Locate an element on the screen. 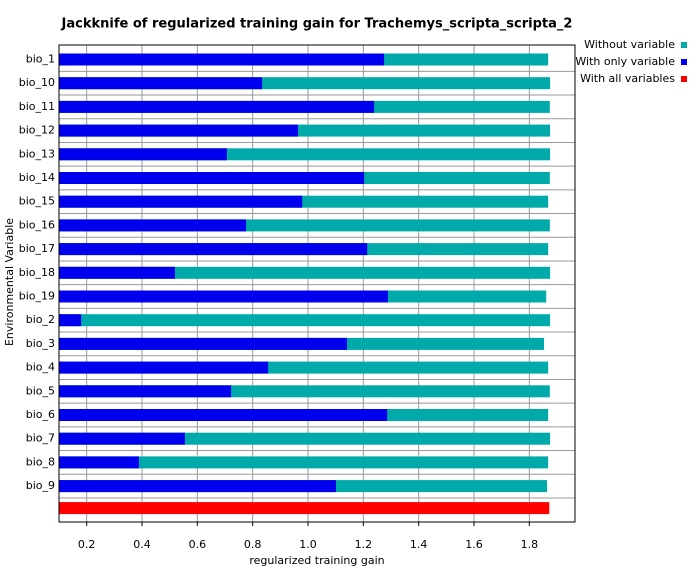 The image size is (700, 570). y-tick-label: bio_1 is located at coordinates (40, 59).